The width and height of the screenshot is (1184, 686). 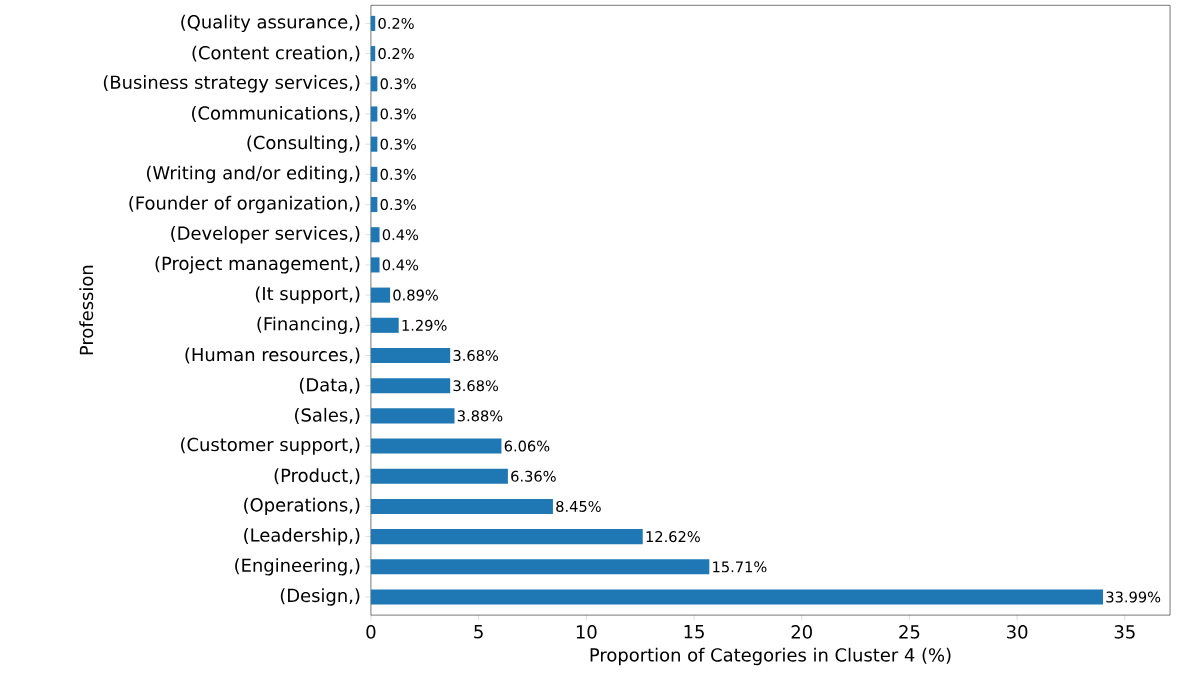 What do you see at coordinates (415, 295) in the screenshot?
I see `data-label: 0.89%` at bounding box center [415, 295].